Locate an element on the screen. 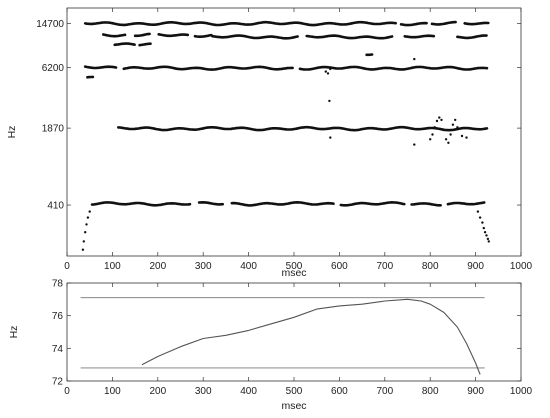 The width and height of the screenshot is (550, 418). y-axis-label-top: Hz is located at coordinates (12, 132).